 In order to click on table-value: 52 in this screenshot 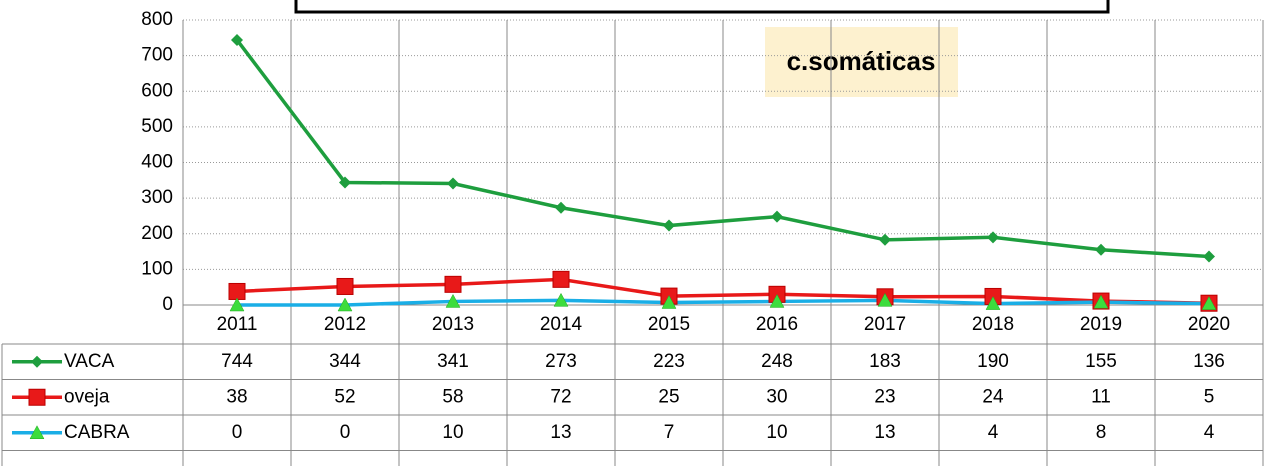, I will do `click(344, 396)`.